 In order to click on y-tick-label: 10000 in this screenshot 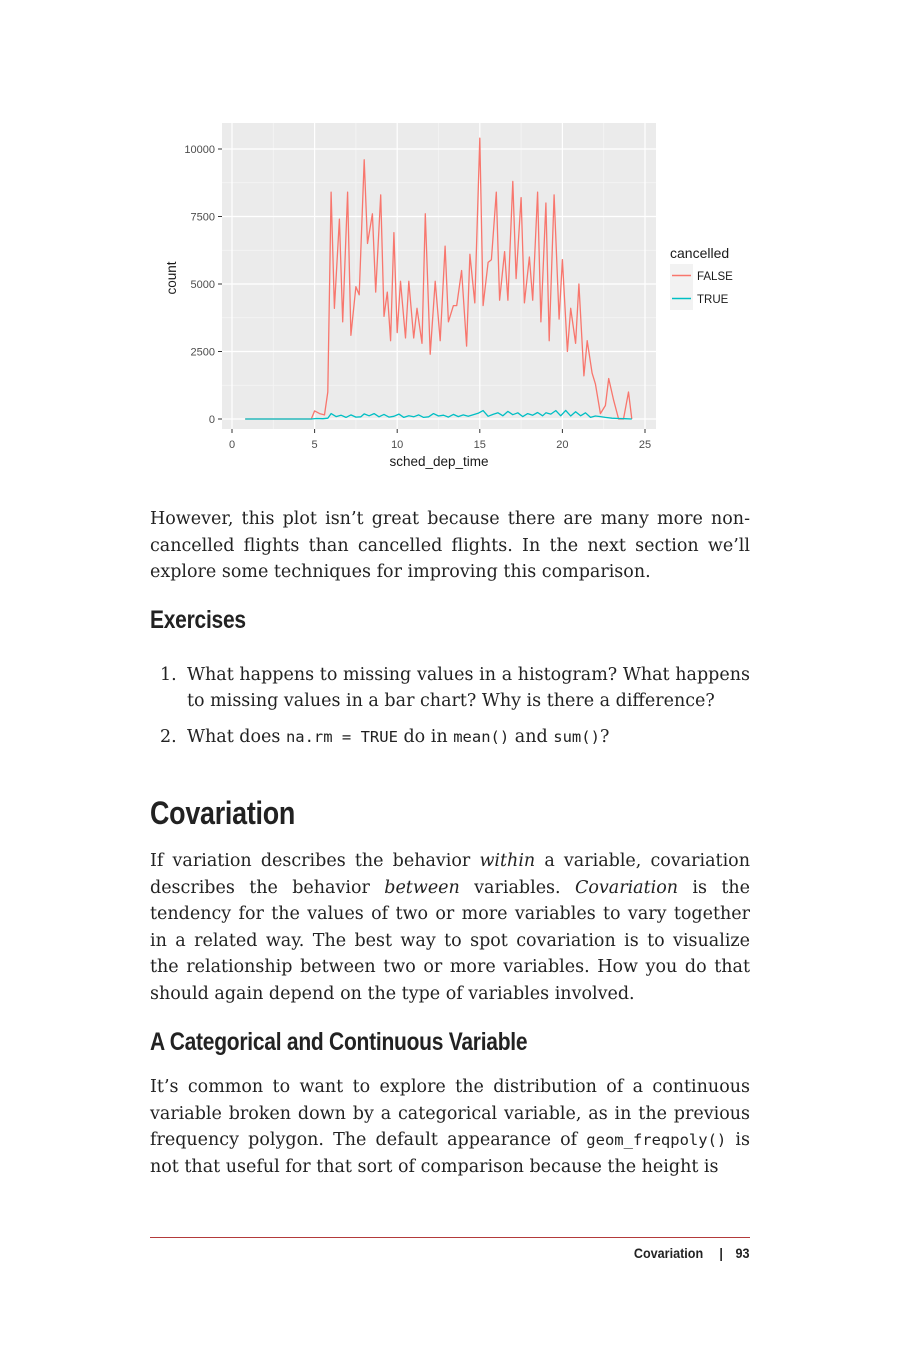, I will do `click(199, 150)`.